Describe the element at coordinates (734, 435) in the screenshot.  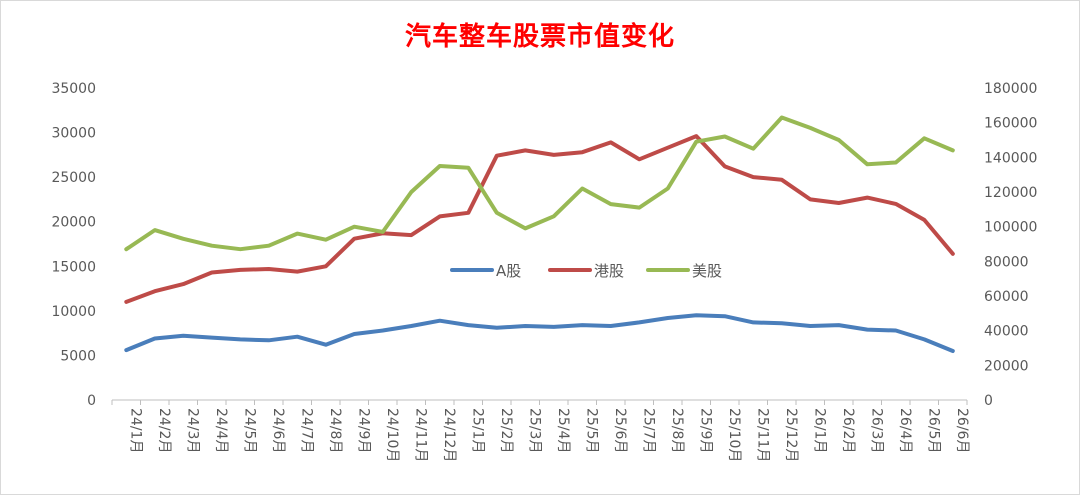
I see `x-tick-label: 25/10月` at that location.